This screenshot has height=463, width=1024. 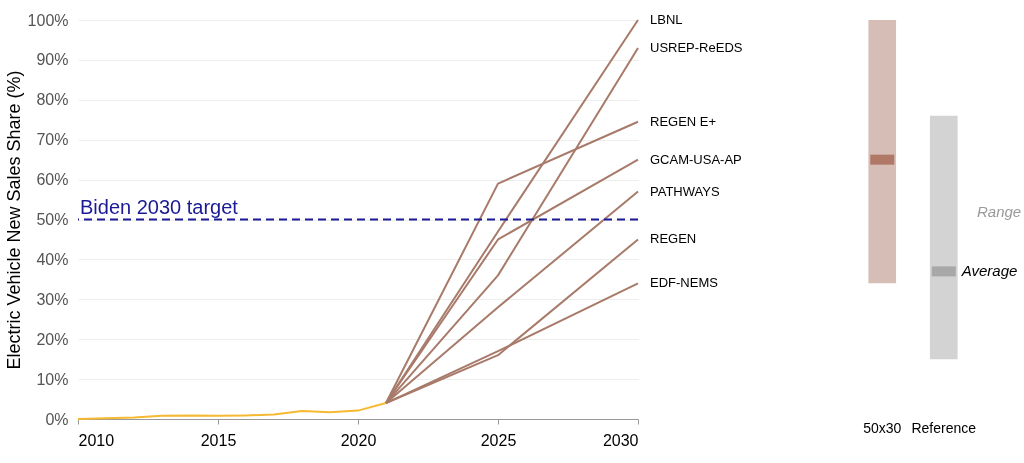 What do you see at coordinates (498, 440) in the screenshot?
I see `x-tick-label: 2025` at bounding box center [498, 440].